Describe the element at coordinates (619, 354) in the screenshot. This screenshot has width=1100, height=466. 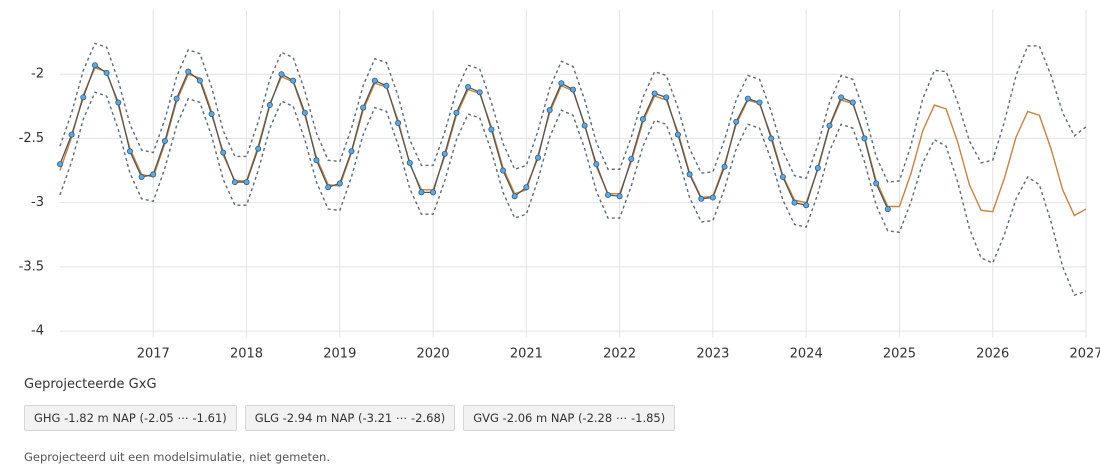
I see `x-tick-label: 2022` at that location.